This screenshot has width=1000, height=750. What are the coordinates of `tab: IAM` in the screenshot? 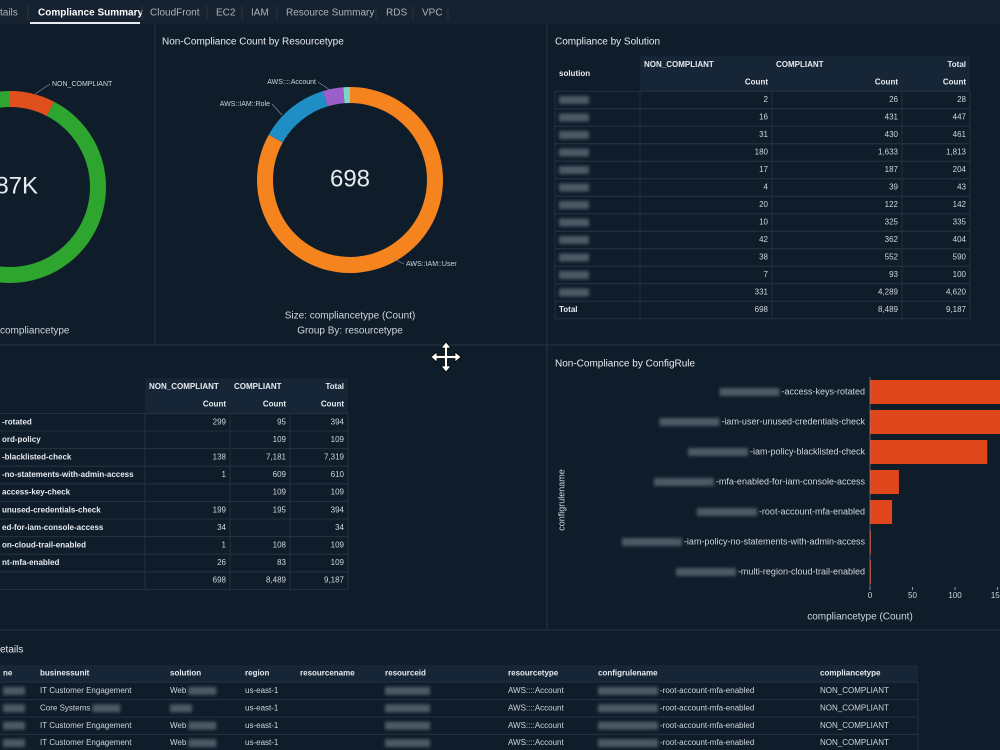 It's located at (260, 13).